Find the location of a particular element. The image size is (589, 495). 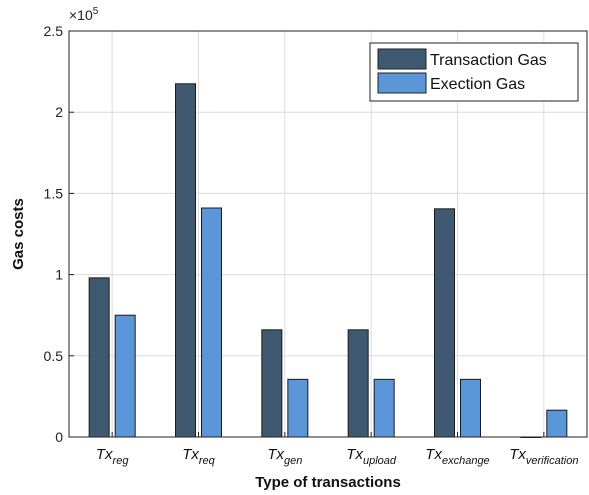

legend-swatch-transaction-gas is located at coordinates (402, 59).